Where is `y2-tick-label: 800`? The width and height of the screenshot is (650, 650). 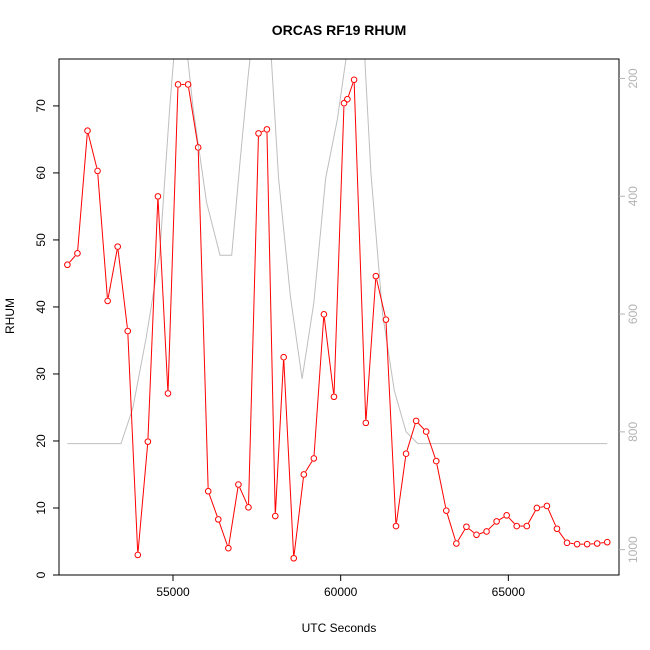
y2-tick-label: 800 is located at coordinates (633, 432).